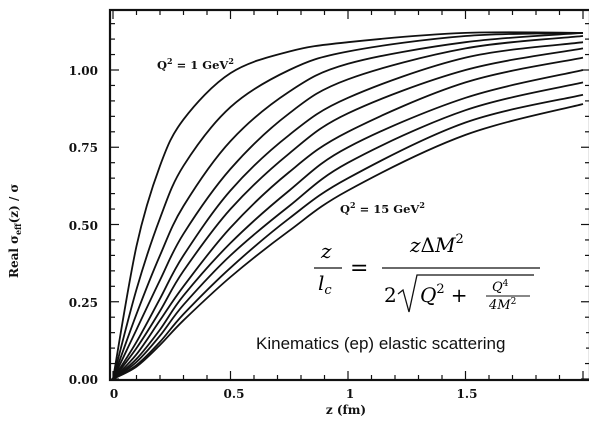 The width and height of the screenshot is (589, 423). What do you see at coordinates (500, 287) in the screenshot?
I see `formula-inner-num: Q4` at bounding box center [500, 287].